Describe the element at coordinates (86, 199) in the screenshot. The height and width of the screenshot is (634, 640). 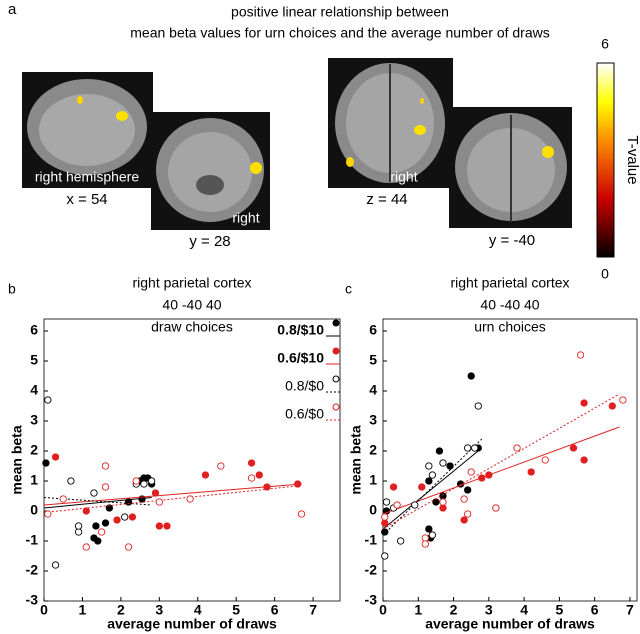
I see `image-label: x = 54` at that location.